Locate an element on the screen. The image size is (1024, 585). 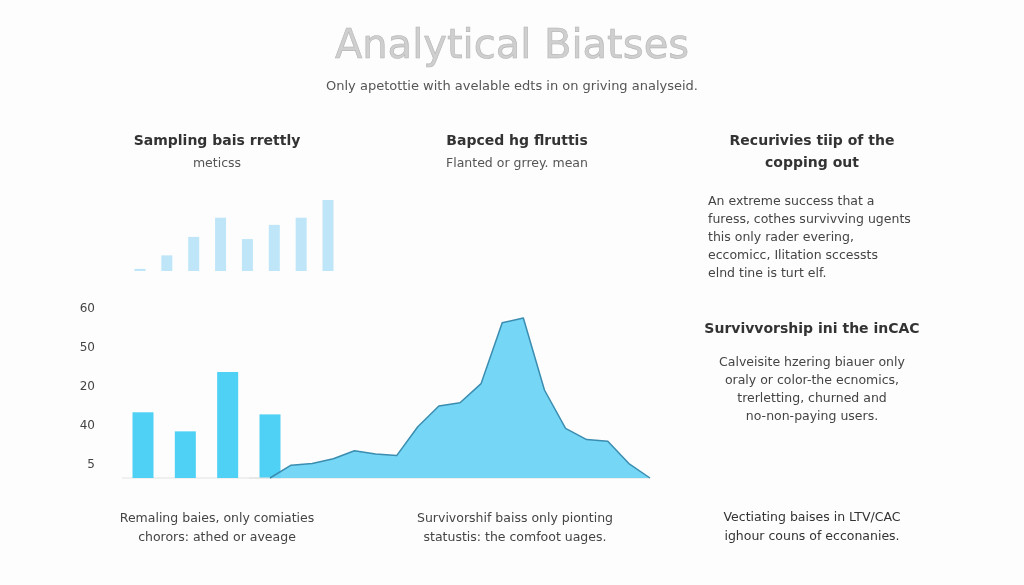
chart-title: Sampling bais rrettly is located at coordinates (217, 140).